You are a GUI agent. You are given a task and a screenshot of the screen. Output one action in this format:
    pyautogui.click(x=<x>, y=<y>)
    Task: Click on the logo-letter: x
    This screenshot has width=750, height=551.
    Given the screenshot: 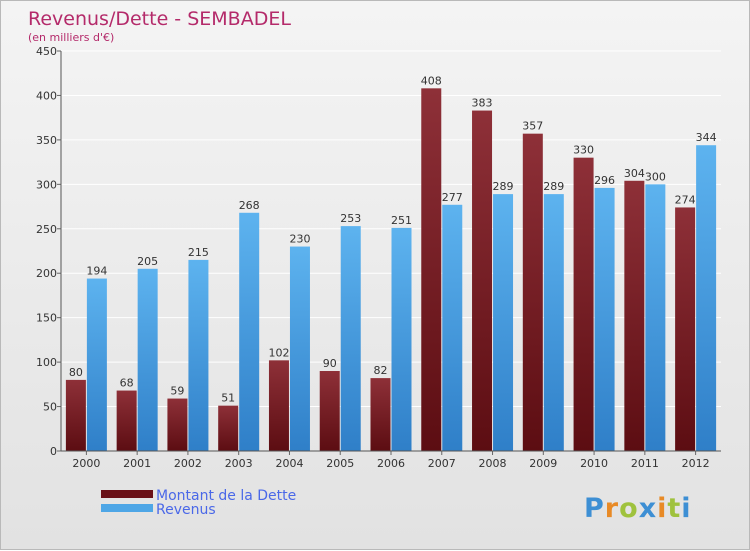 What is the action you would take?
    pyautogui.click(x=648, y=508)
    